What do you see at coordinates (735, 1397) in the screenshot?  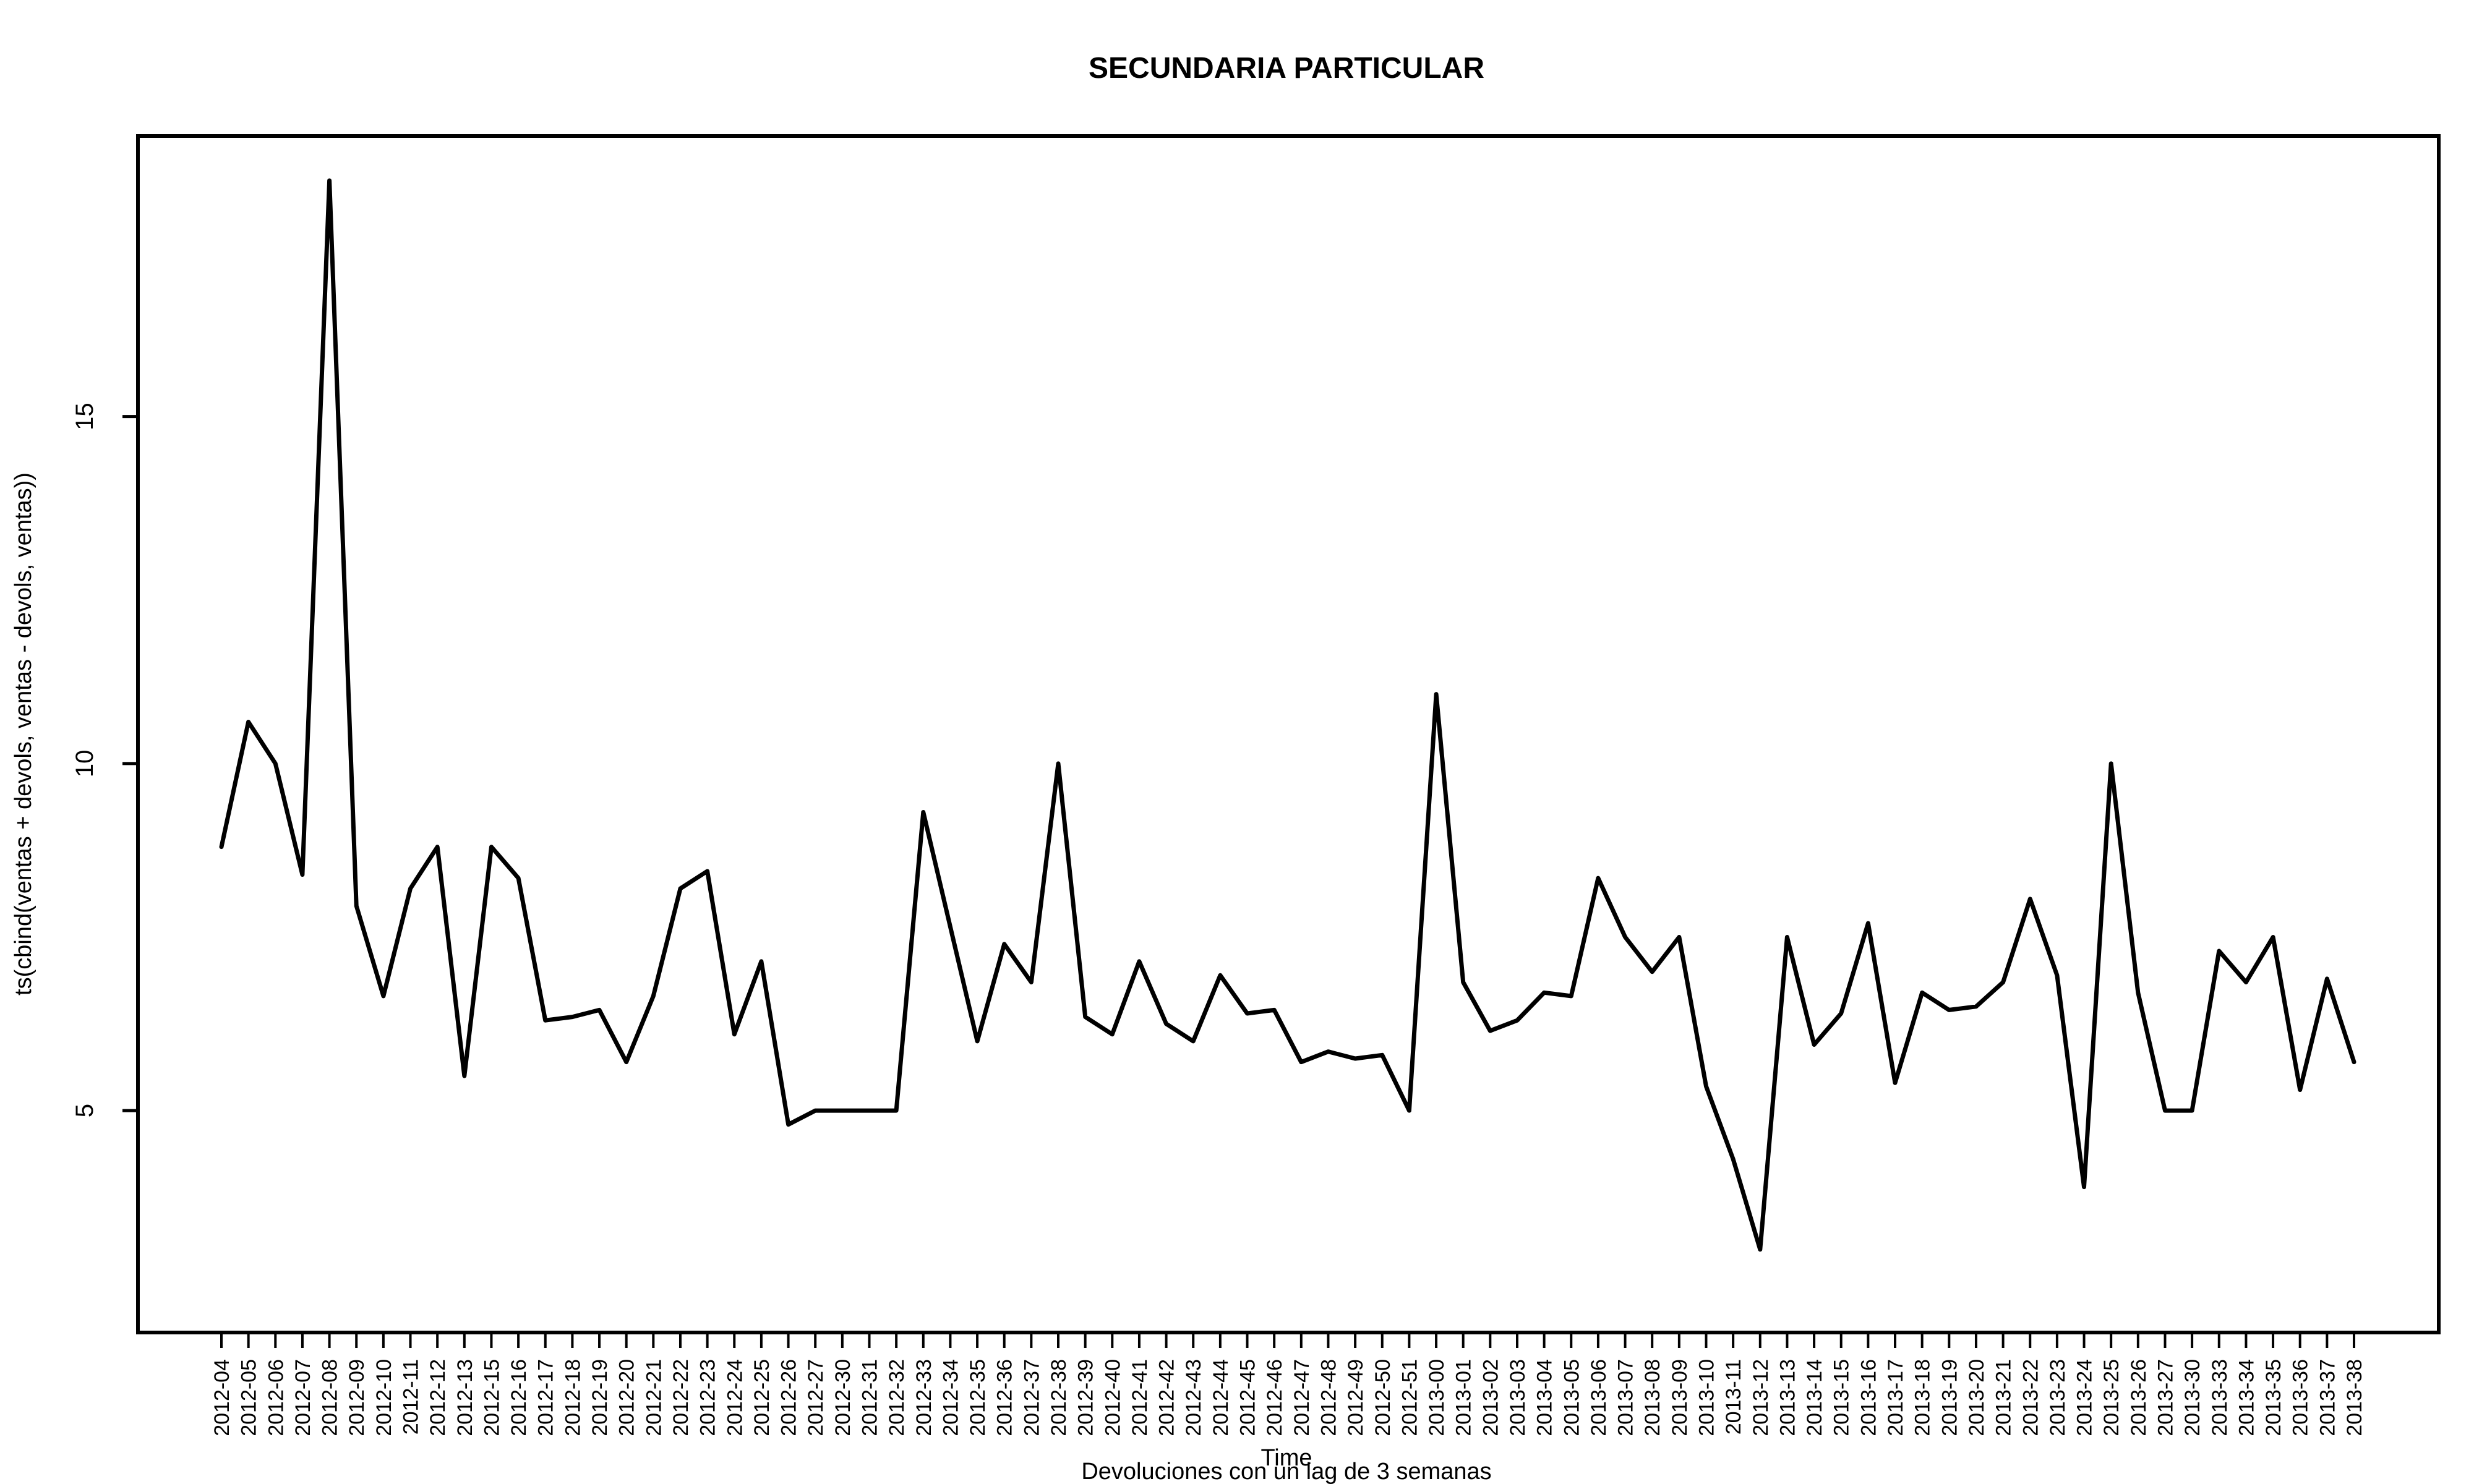 I see `x-tick-label: 2012-24` at bounding box center [735, 1397].